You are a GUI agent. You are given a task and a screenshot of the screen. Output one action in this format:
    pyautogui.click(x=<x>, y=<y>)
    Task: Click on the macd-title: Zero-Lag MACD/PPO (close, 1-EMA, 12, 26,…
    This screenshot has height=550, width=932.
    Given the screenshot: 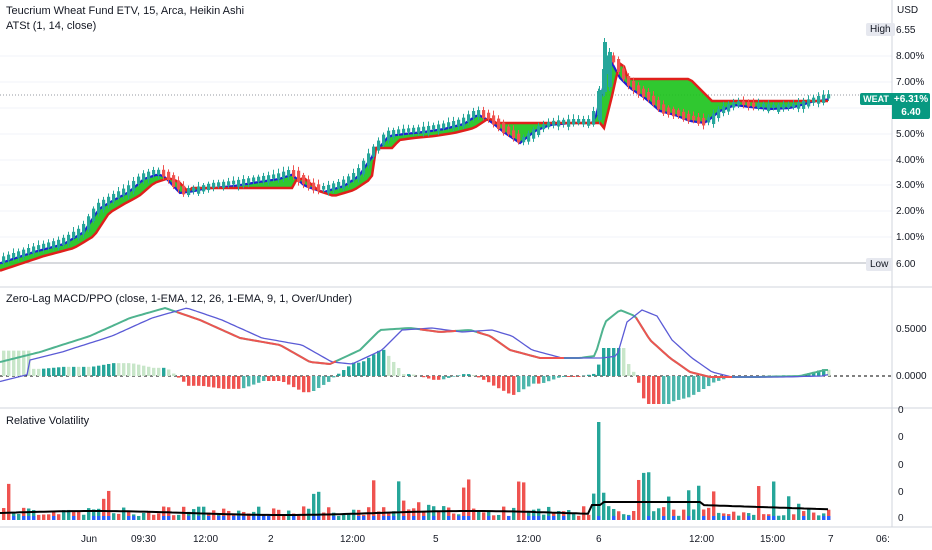 What is the action you would take?
    pyautogui.click(x=179, y=299)
    